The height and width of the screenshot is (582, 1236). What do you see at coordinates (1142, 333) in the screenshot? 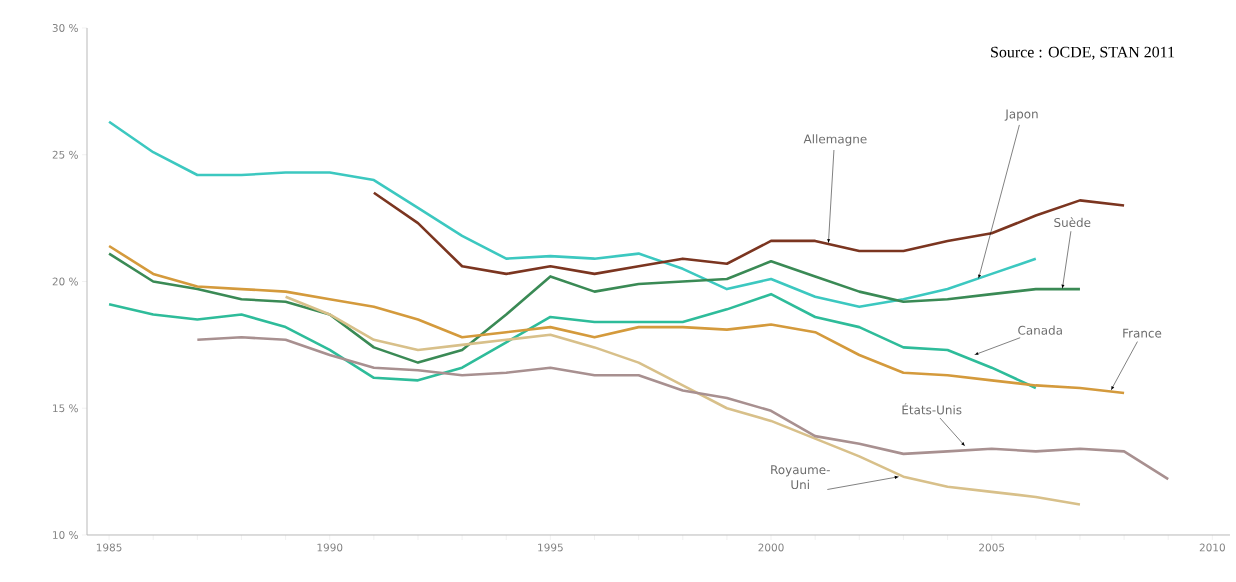
I see `annotation: France` at bounding box center [1142, 333].